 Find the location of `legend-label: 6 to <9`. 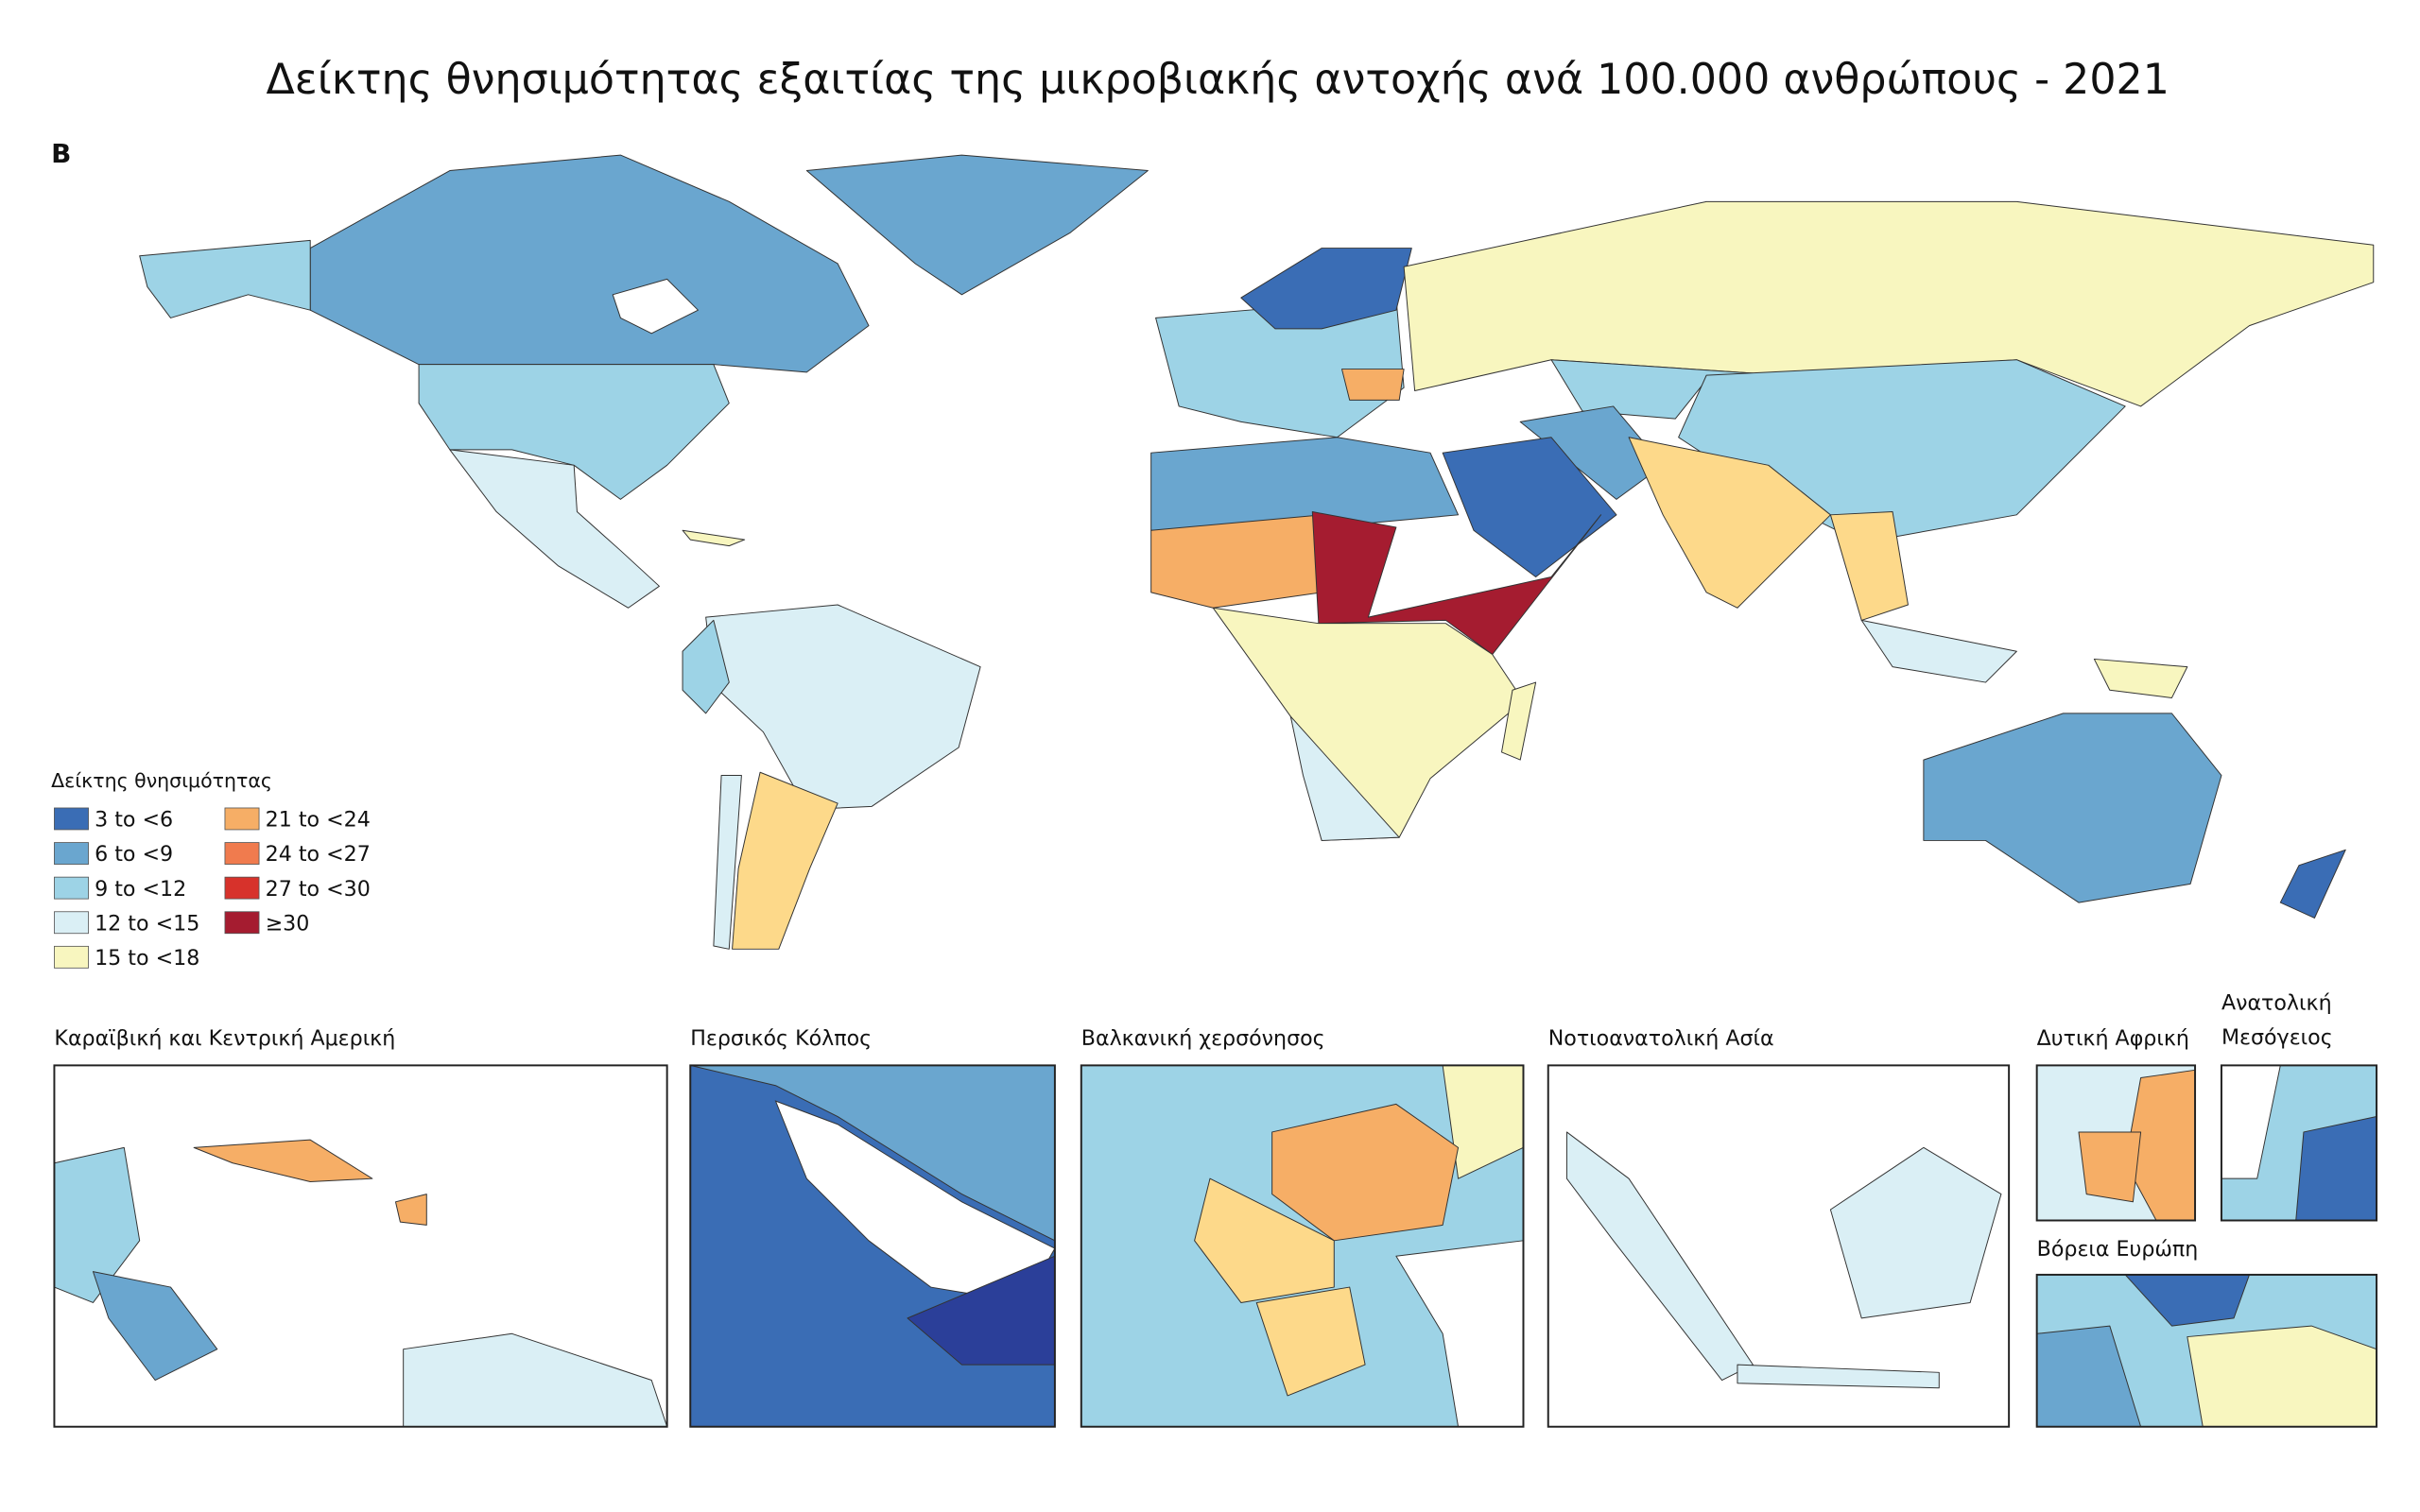

legend-label: 6 to <9 is located at coordinates (134, 854).